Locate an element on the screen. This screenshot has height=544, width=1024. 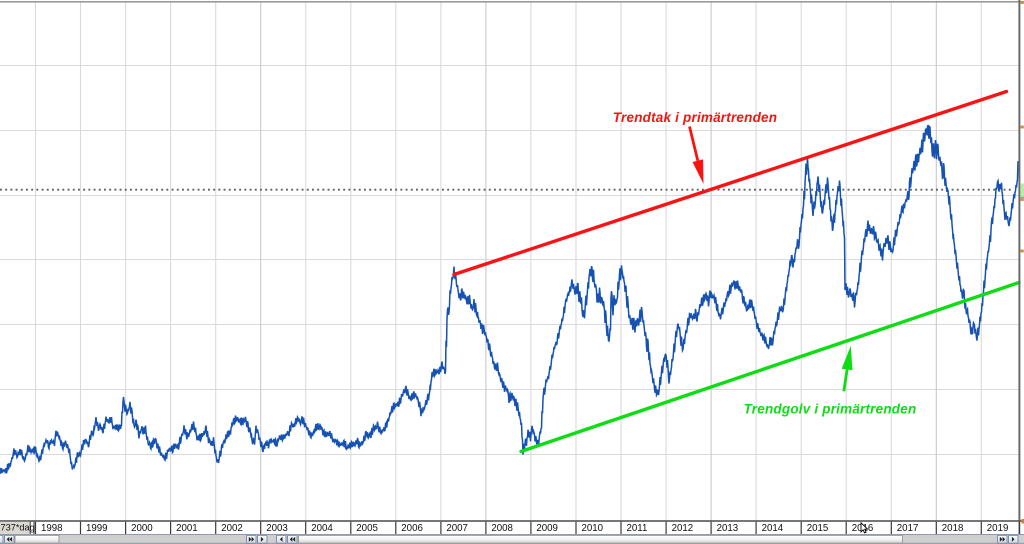
svg-text: 2013 is located at coordinates (728, 528).